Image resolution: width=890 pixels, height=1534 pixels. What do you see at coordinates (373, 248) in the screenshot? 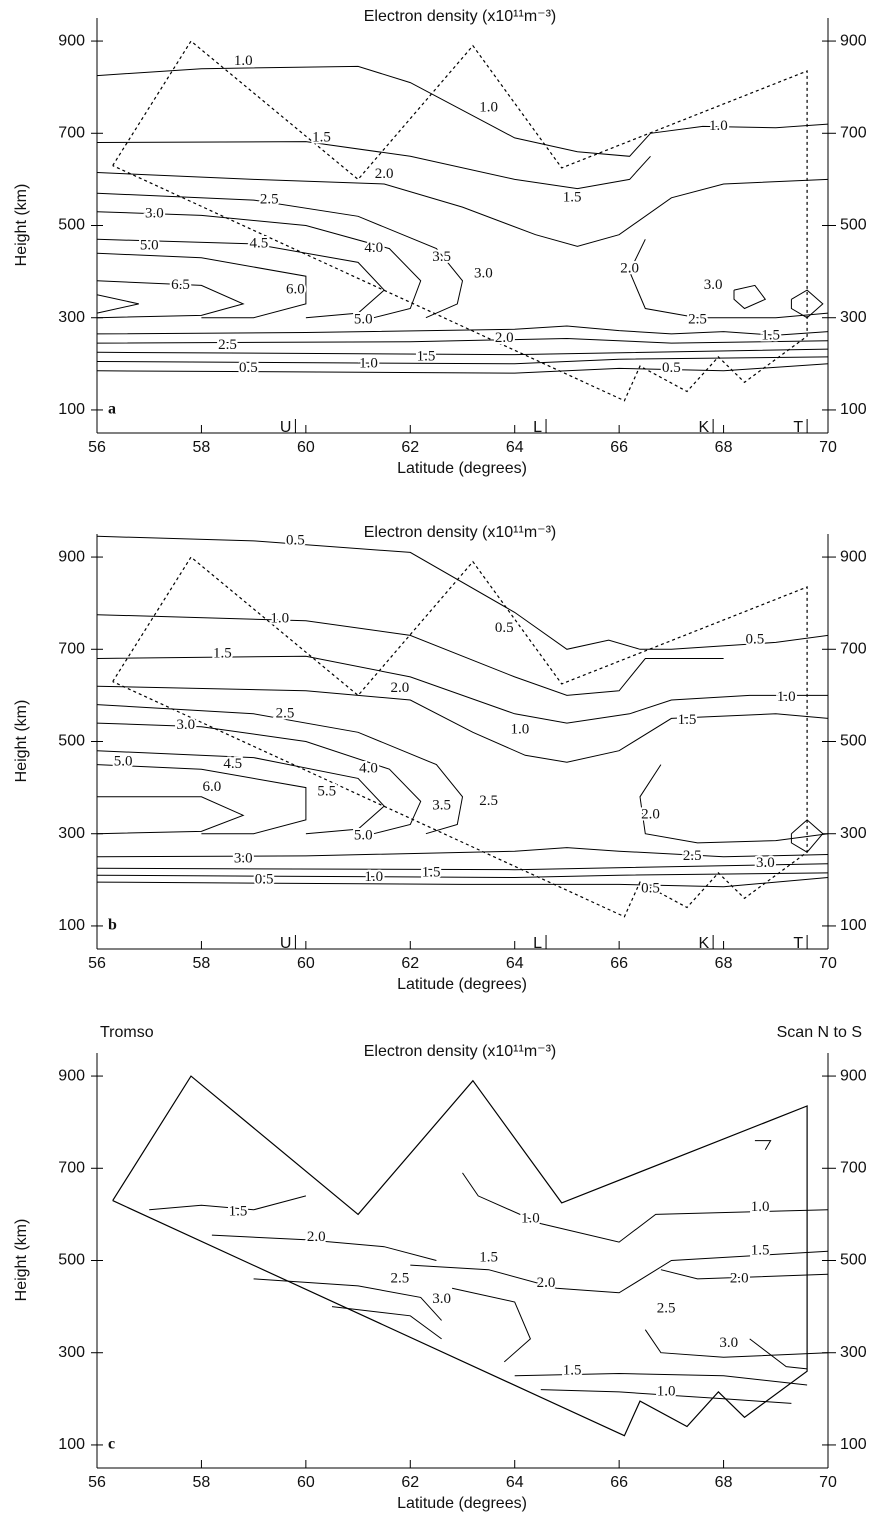
I see `contour-label: 4.0` at bounding box center [373, 248].